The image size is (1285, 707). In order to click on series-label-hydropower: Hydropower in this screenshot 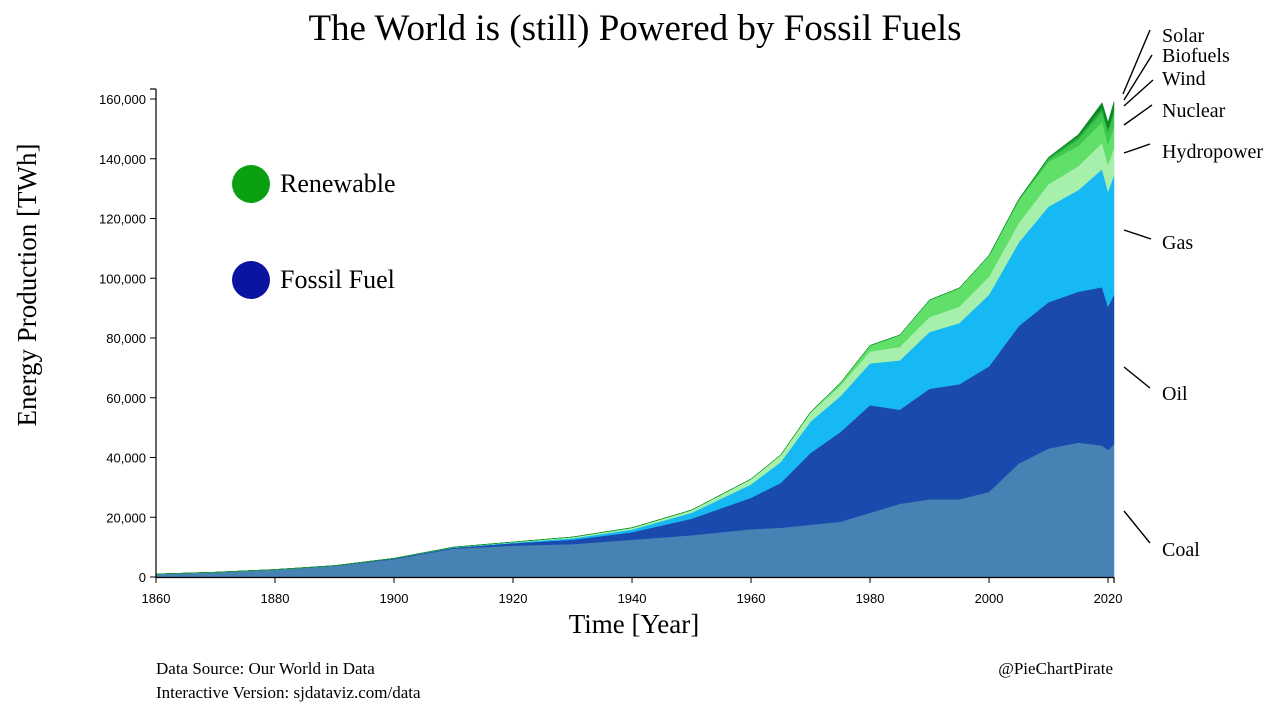, I will do `click(1212, 152)`.